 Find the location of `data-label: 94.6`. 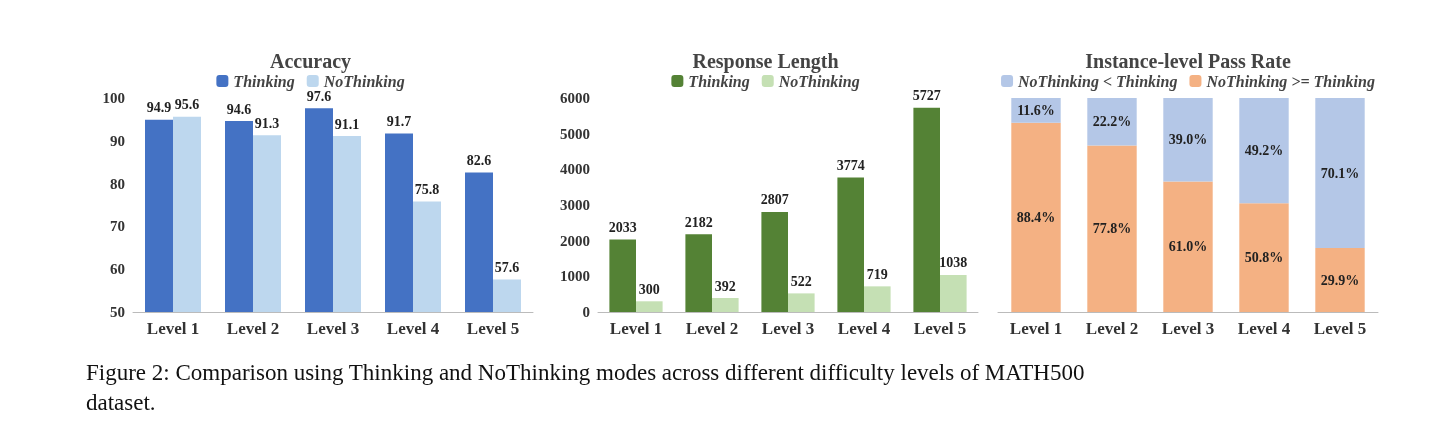

data-label: 94.6 is located at coordinates (239, 109).